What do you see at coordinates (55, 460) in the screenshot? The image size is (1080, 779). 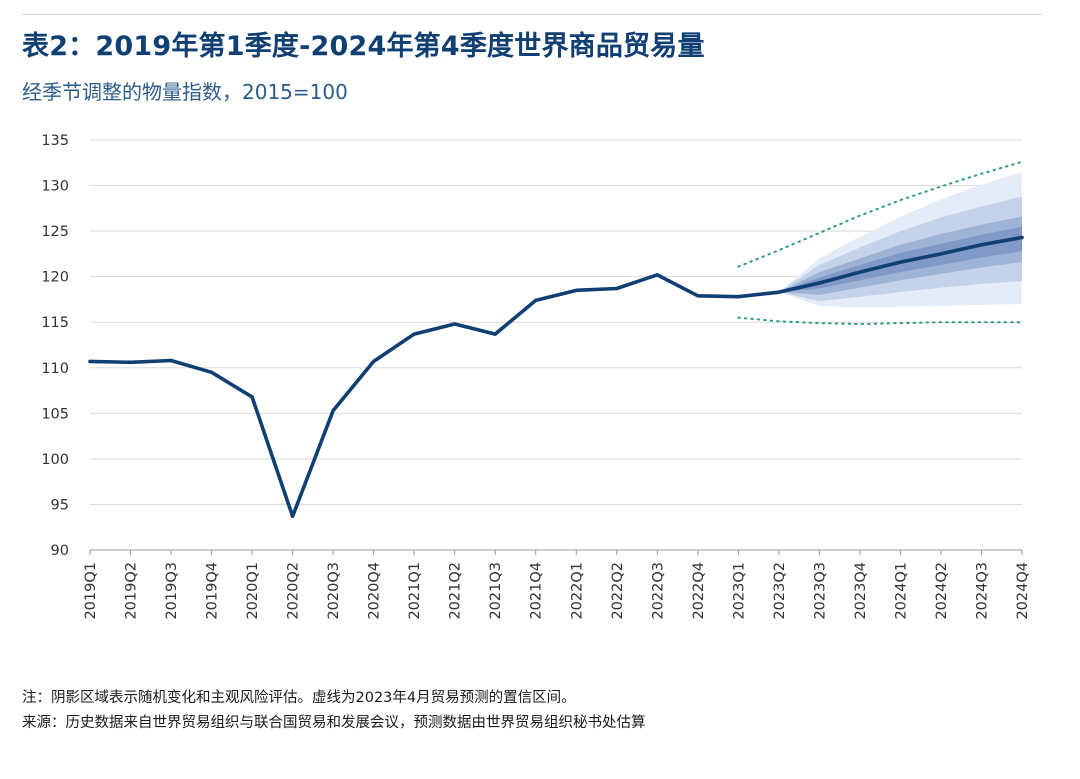 I see `y-tick-label-100: 100` at bounding box center [55, 460].